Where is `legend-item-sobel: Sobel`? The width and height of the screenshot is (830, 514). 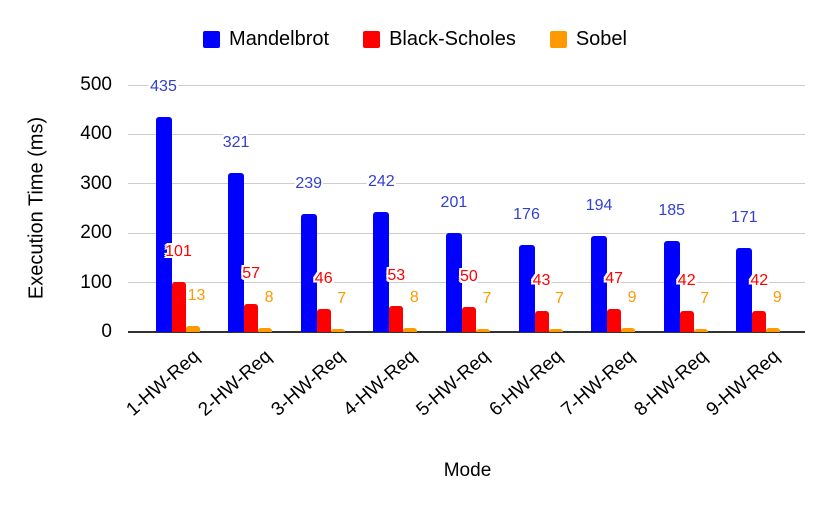 legend-item-sobel: Sobel is located at coordinates (588, 39).